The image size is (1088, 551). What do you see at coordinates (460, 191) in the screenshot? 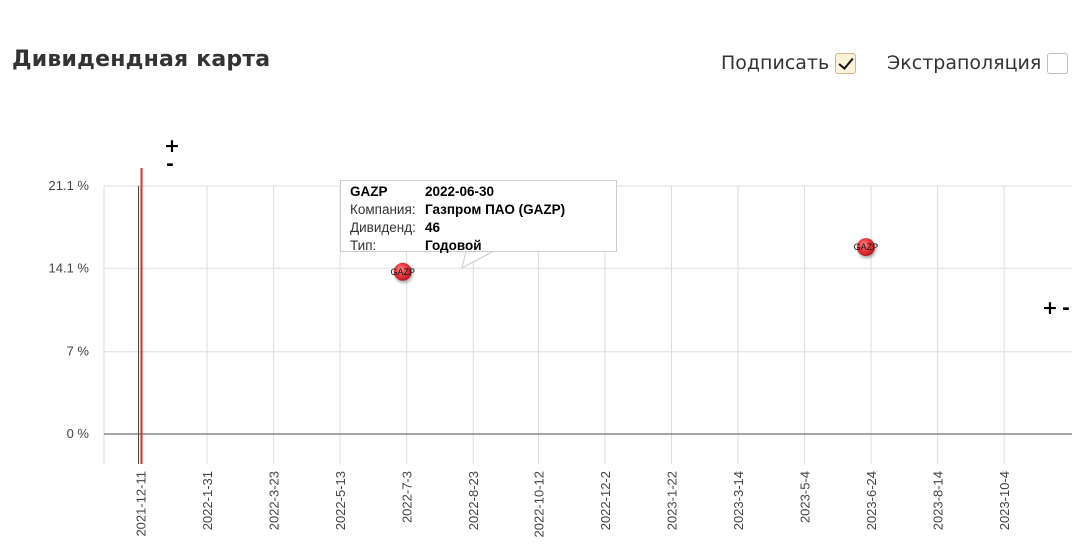
I see `tooltip-date: 2022-06-30` at bounding box center [460, 191].